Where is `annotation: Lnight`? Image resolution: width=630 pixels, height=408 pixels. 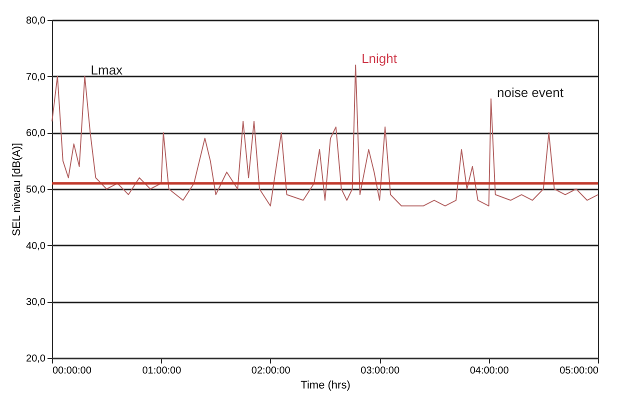
annotation: Lnight is located at coordinates (380, 58).